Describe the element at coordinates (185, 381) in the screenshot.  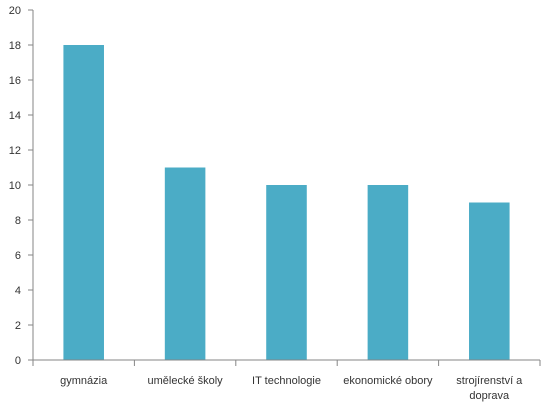
I see `x-category-label: umělecké školy` at that location.